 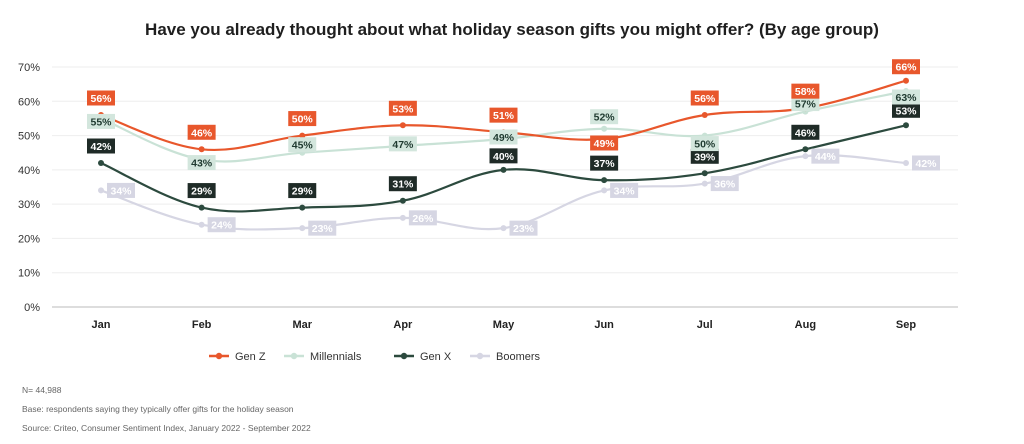 I want to click on data-label-text: 43%, so click(x=202, y=164).